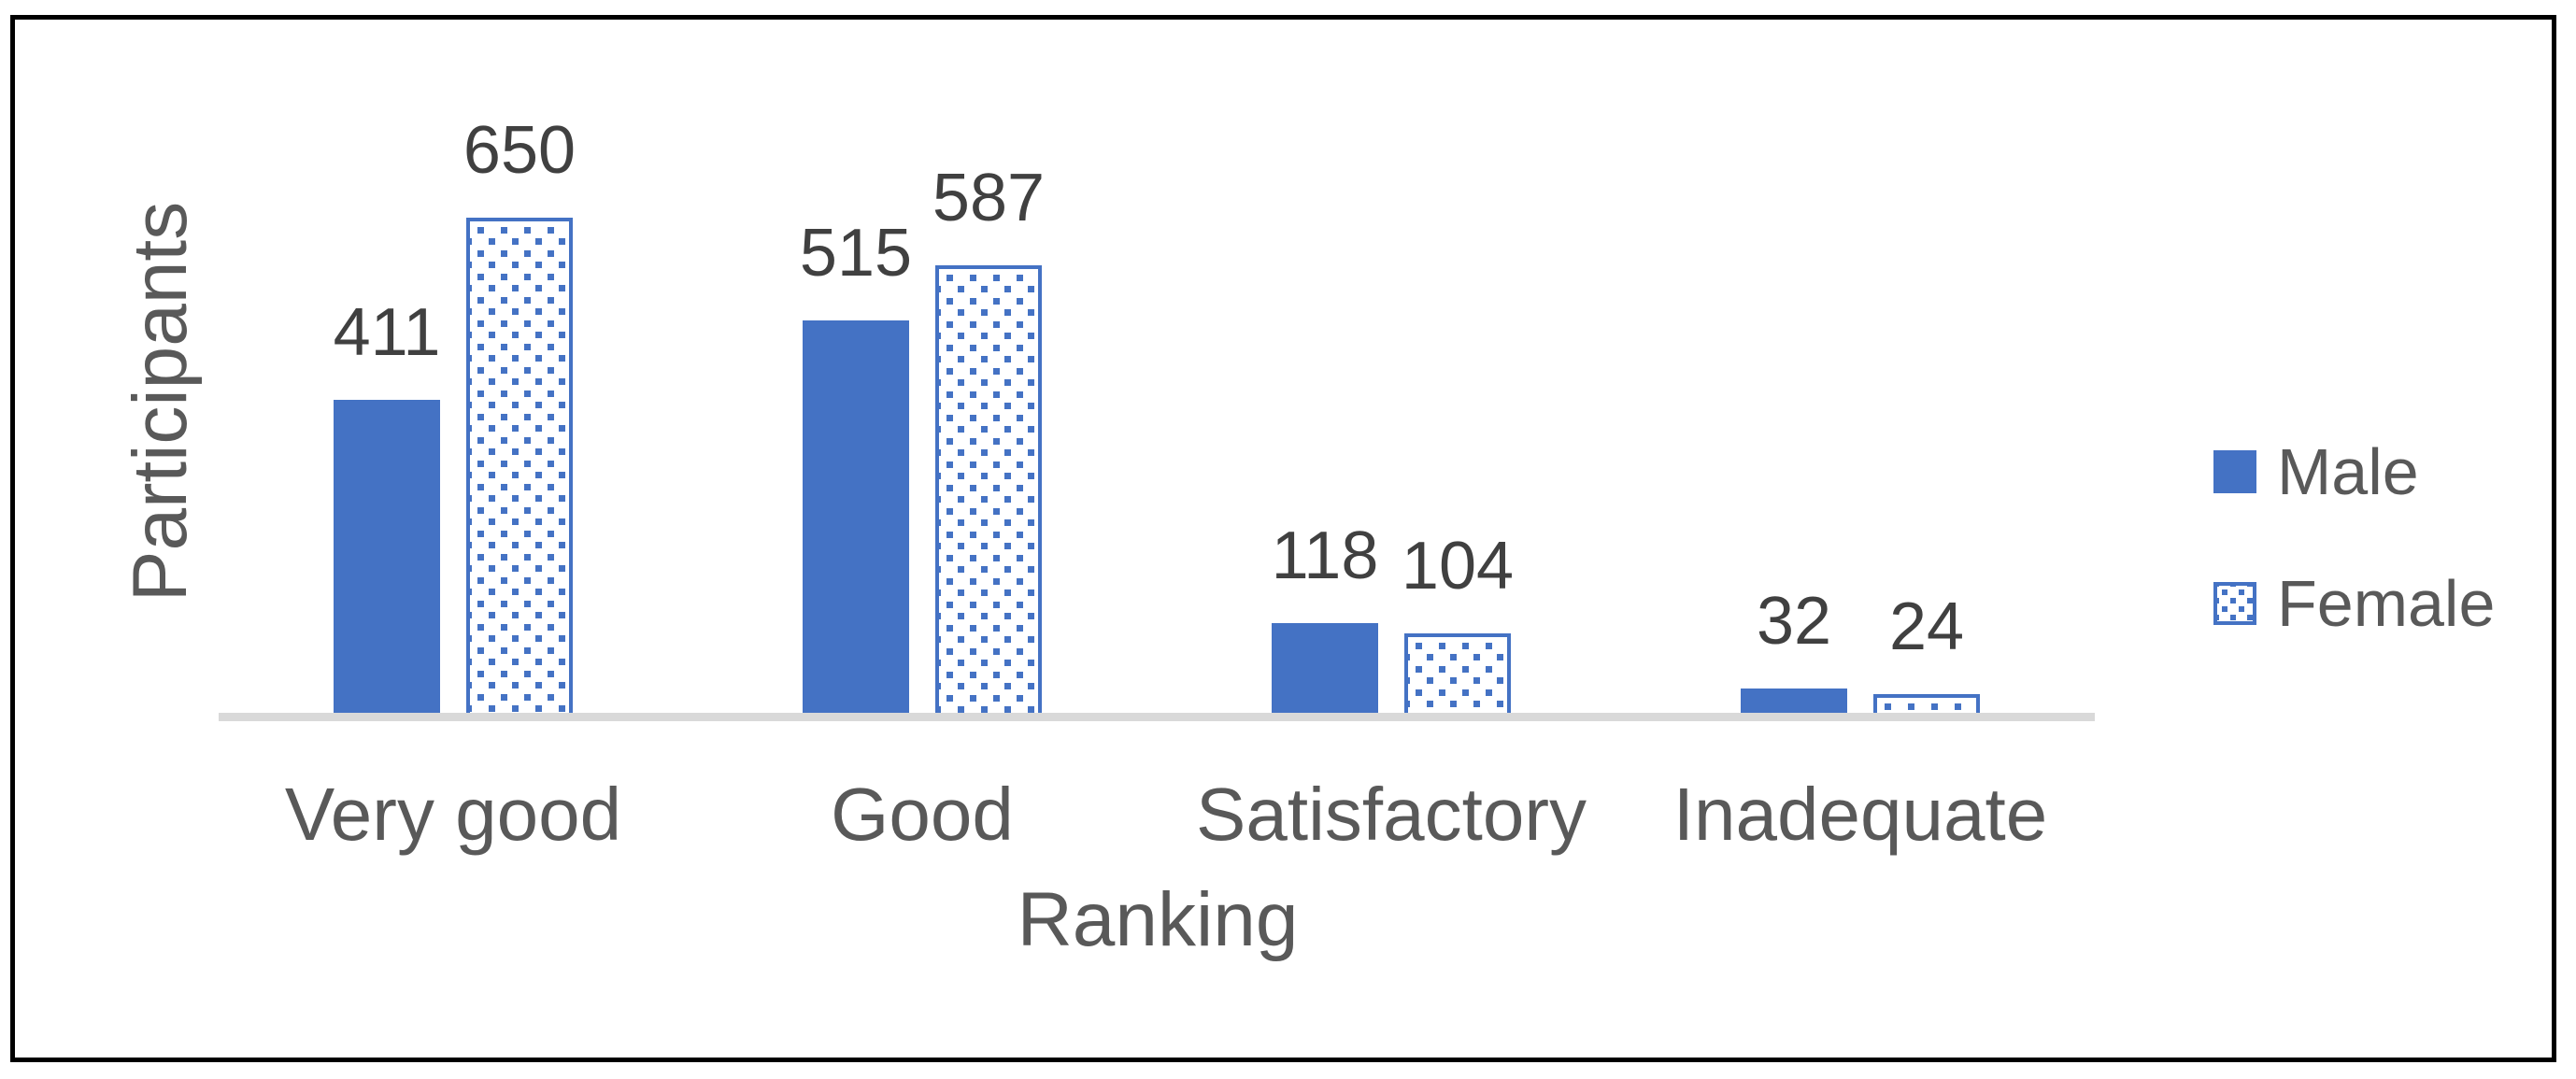 This screenshot has width=2576, height=1079. Describe the element at coordinates (520, 150) in the screenshot. I see `value-label-female-very-good: 650` at that location.